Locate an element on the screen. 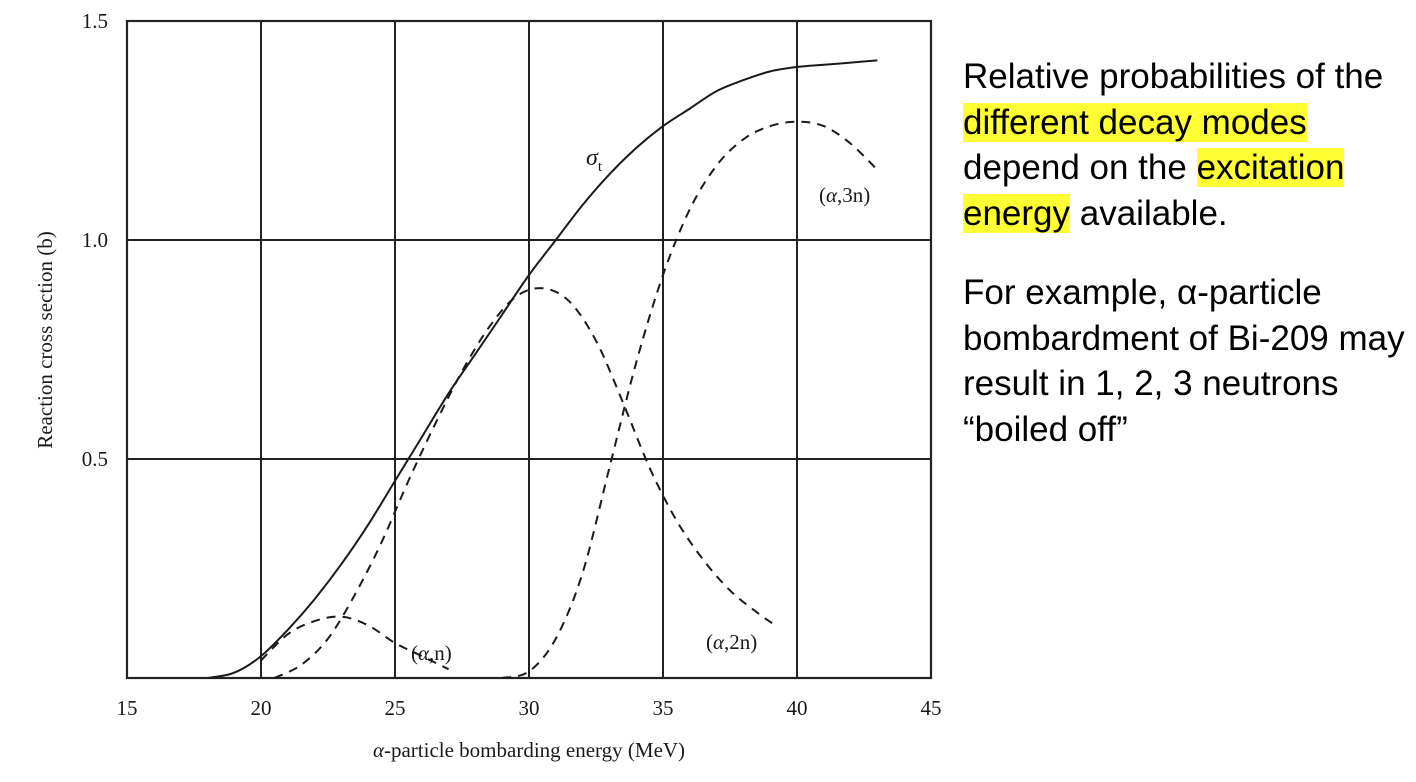 This screenshot has width=1416, height=782. label-alpha-2n: (α,2n) is located at coordinates (731, 642).